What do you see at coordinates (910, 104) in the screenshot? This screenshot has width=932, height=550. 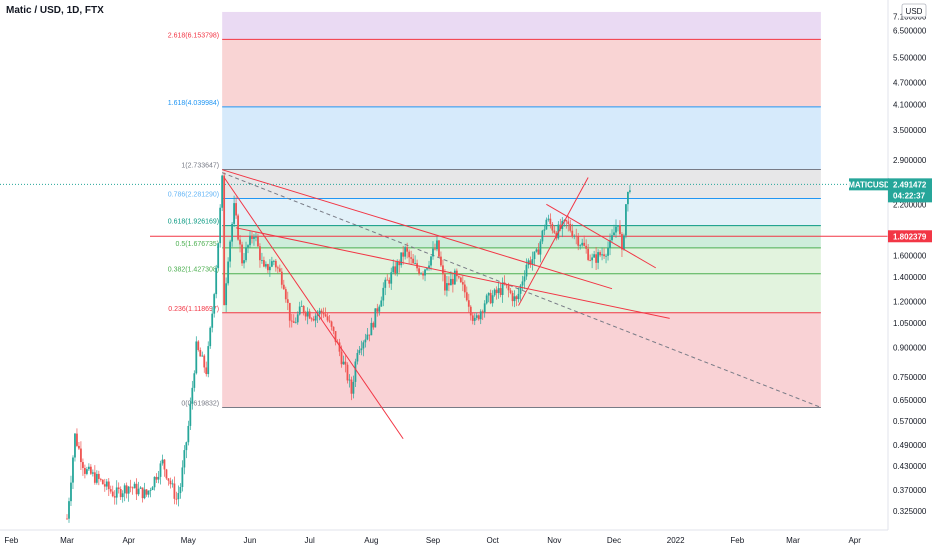 I see `y-tick-label: 4.100000` at bounding box center [910, 104].